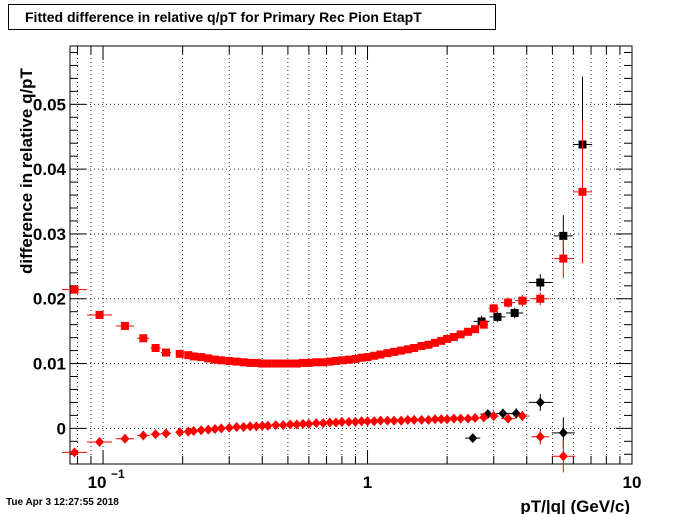  Describe the element at coordinates (49, 364) in the screenshot. I see `y-tick-label: 0.01` at that location.